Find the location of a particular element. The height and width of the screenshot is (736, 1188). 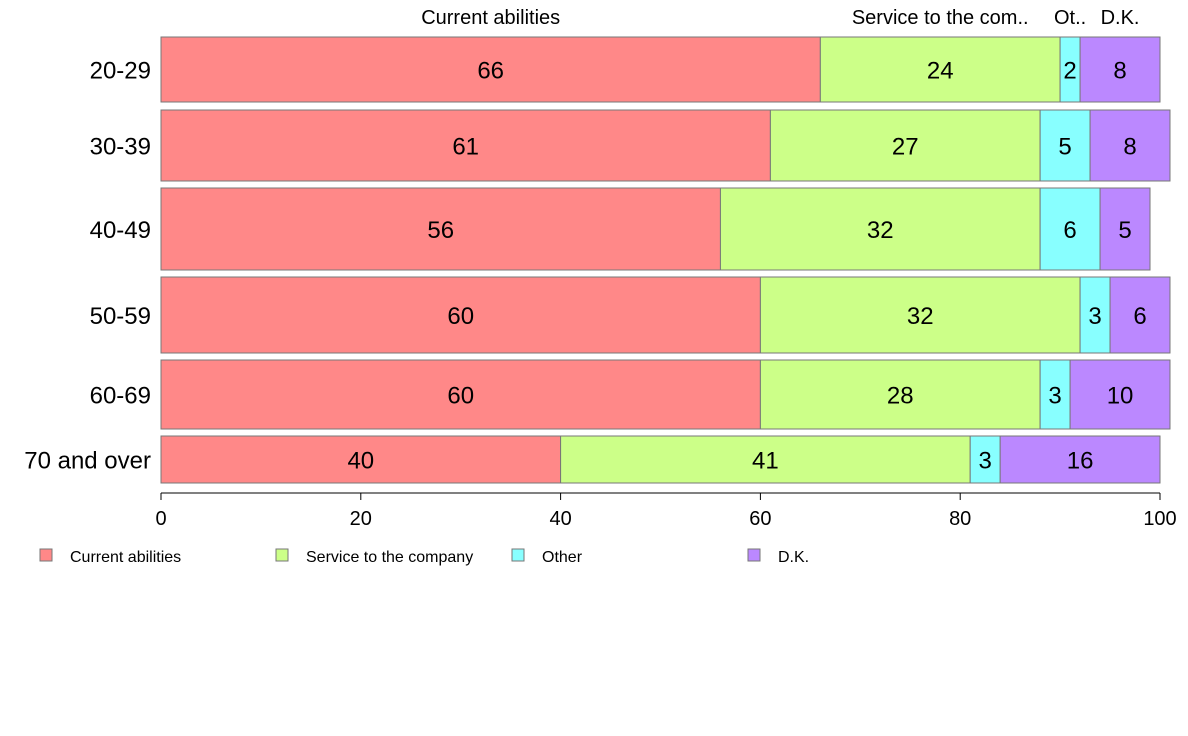

x-axis: 0 20 40 60 80 100 is located at coordinates (666, 511).